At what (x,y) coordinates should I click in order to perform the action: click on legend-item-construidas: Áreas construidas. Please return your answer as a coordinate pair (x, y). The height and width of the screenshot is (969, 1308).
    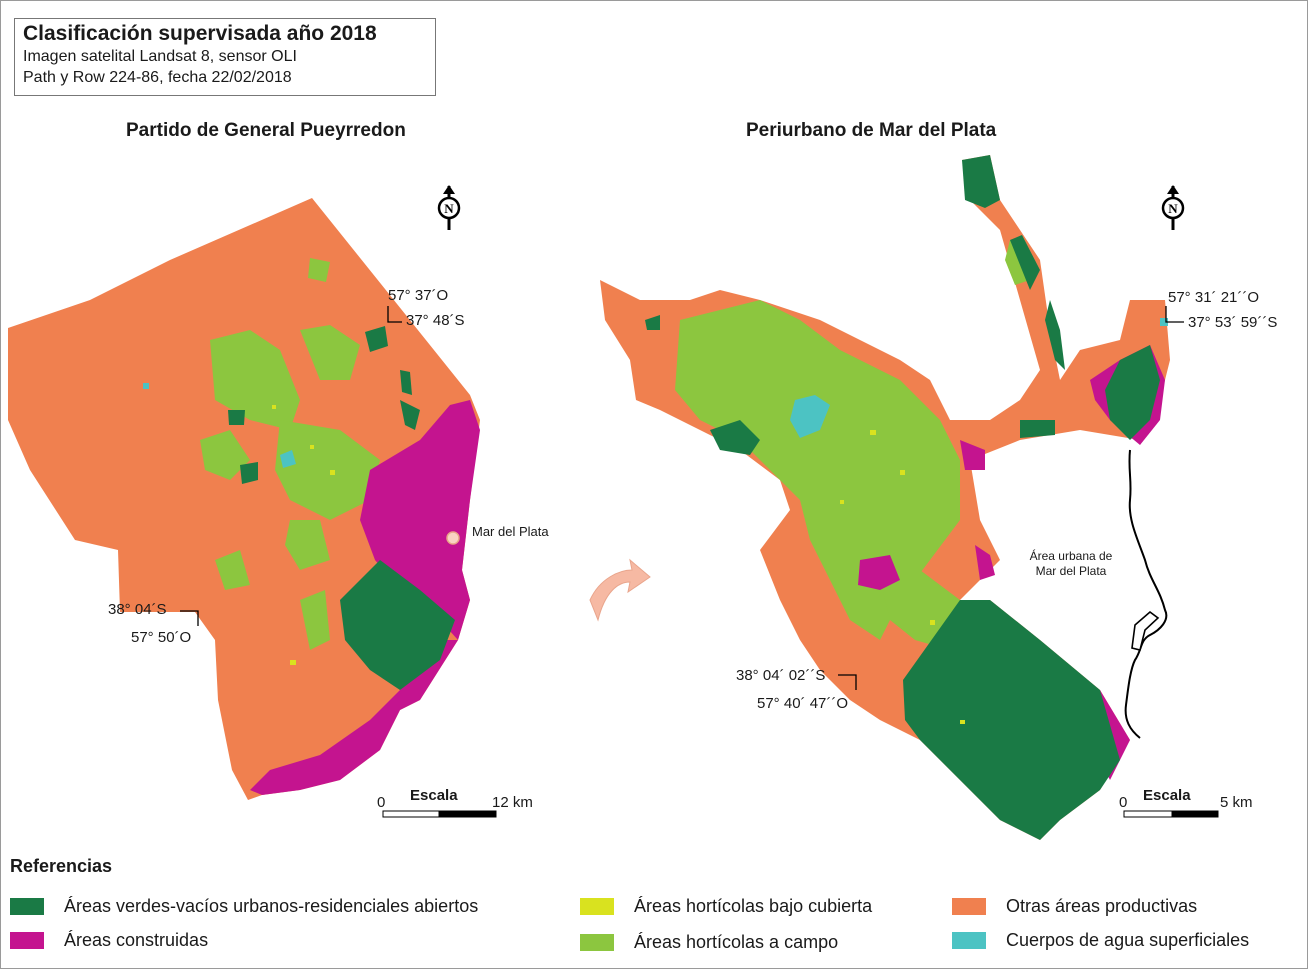
    Looking at the image, I should click on (109, 940).